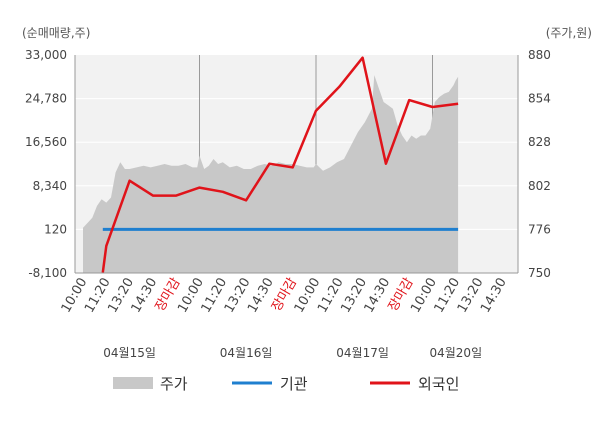 The height and width of the screenshot is (428, 600). I want to click on left-tick-label: 120, so click(55, 229).